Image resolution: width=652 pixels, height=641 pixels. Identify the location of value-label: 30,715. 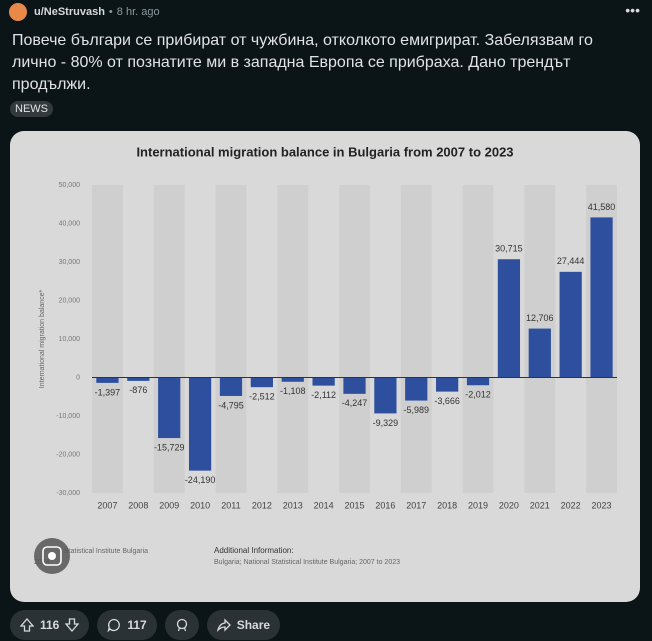
(509, 249).